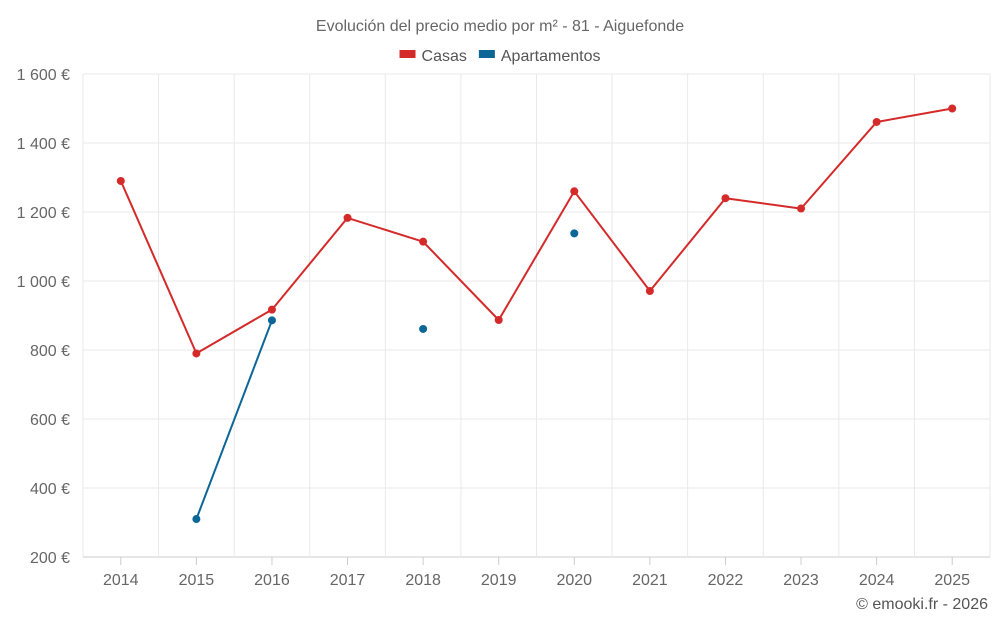 Image resolution: width=1000 pixels, height=625 pixels. I want to click on data-point-casas-2024, so click(876, 121).